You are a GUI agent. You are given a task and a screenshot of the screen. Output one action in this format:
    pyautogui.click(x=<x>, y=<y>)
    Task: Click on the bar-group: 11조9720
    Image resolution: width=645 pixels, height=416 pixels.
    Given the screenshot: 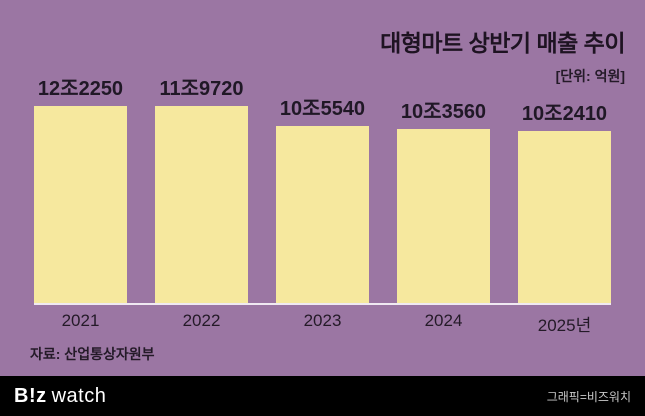 What is the action you would take?
    pyautogui.click(x=201, y=187)
    